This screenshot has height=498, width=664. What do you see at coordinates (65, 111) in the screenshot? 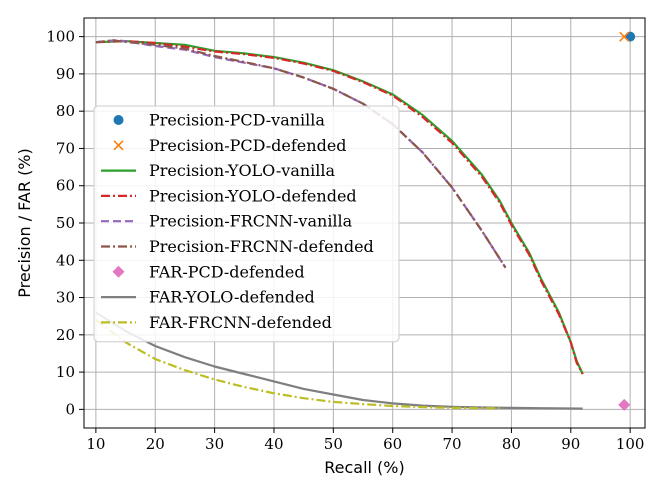
I see `y-tick-label: 80` at bounding box center [65, 111].